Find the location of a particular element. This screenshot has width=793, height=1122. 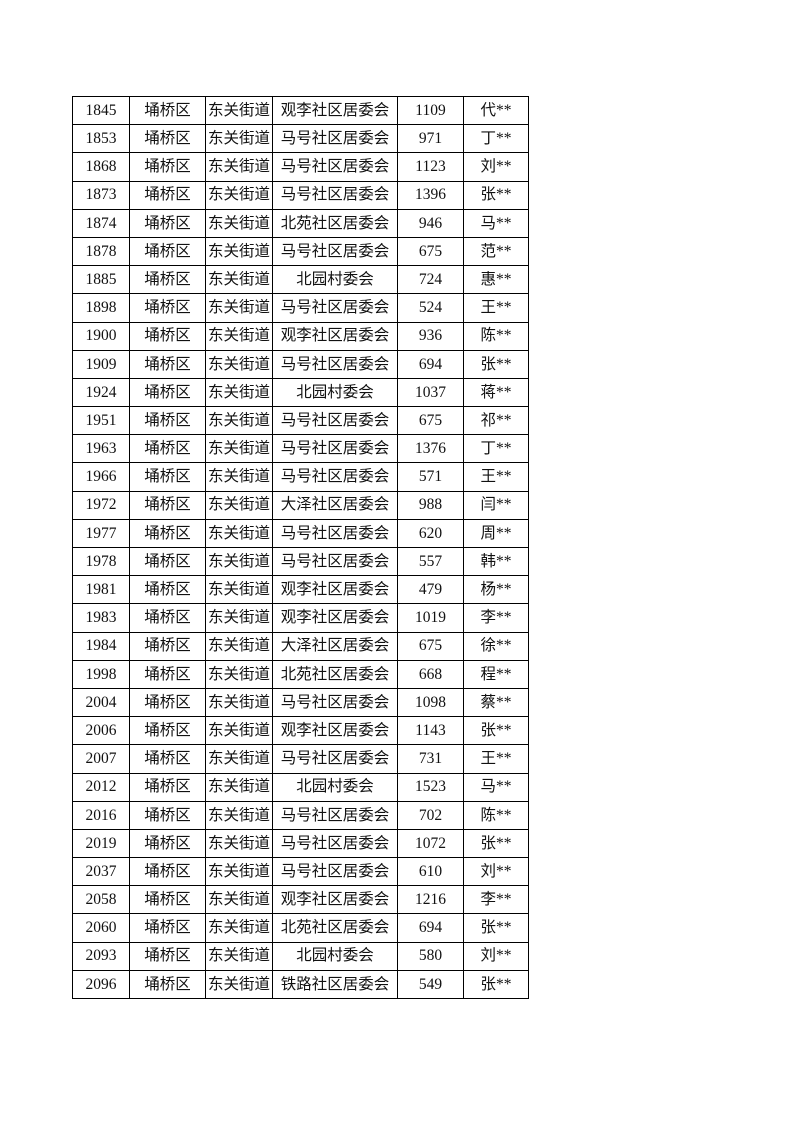

table-cell-serial-number: 1845 is located at coordinates (101, 110).